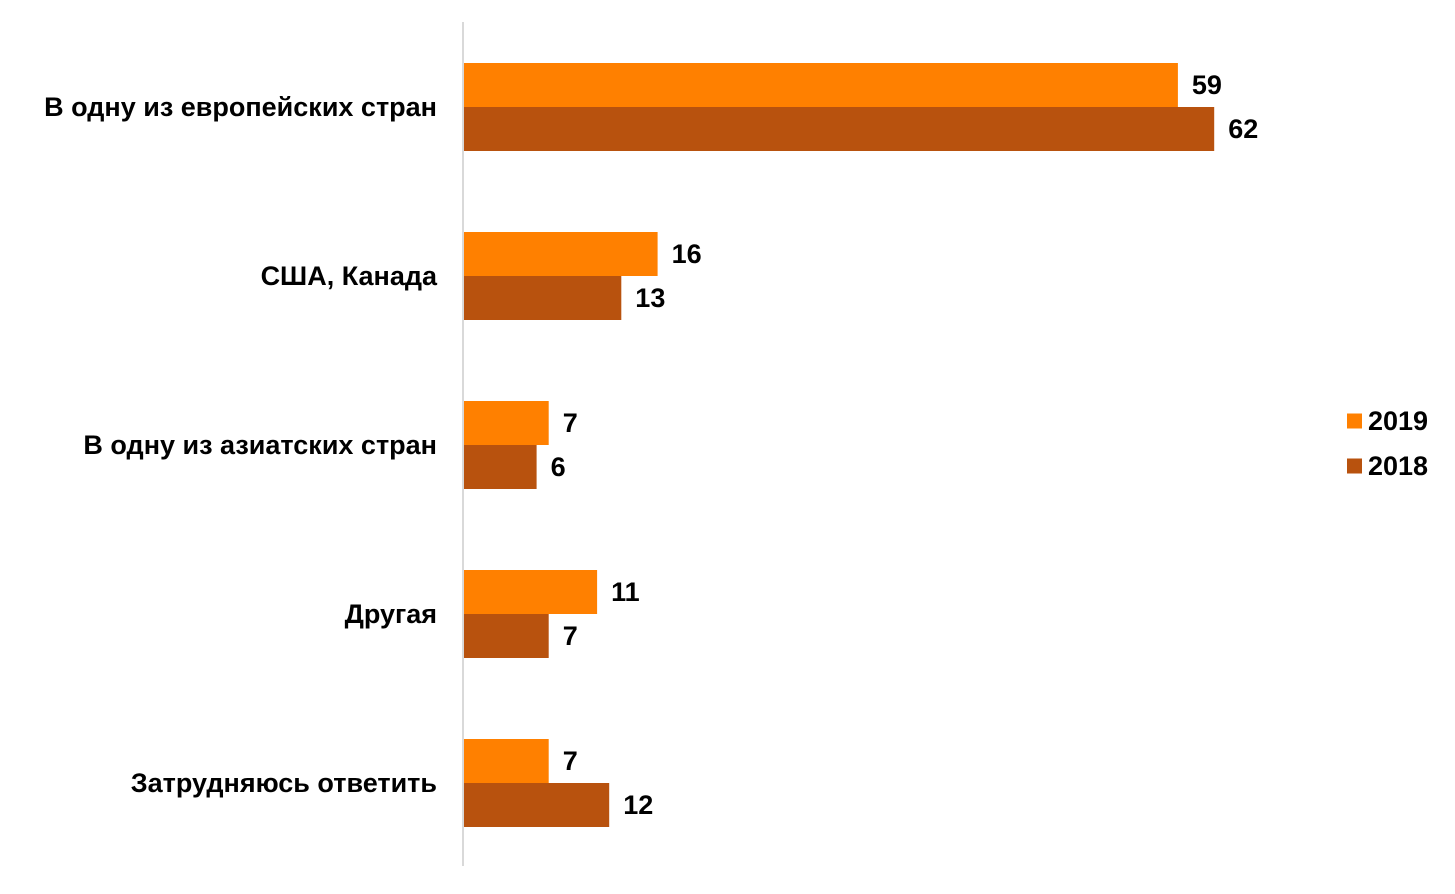  What do you see at coordinates (260, 445) in the screenshot?
I see `category-label: В одну из азиатских стран` at bounding box center [260, 445].